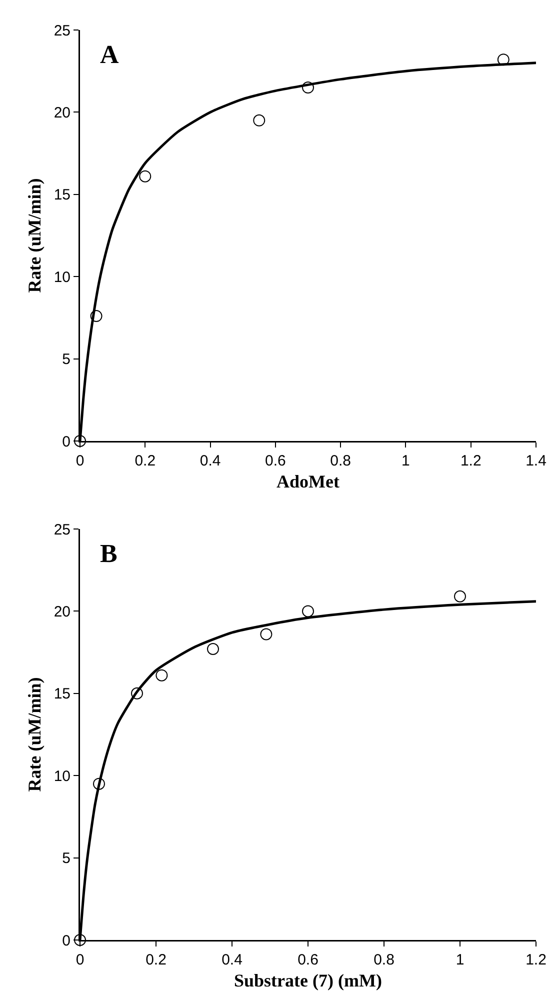  What do you see at coordinates (536, 461) in the screenshot?
I see `x-tick-label: 1.4` at bounding box center [536, 461].